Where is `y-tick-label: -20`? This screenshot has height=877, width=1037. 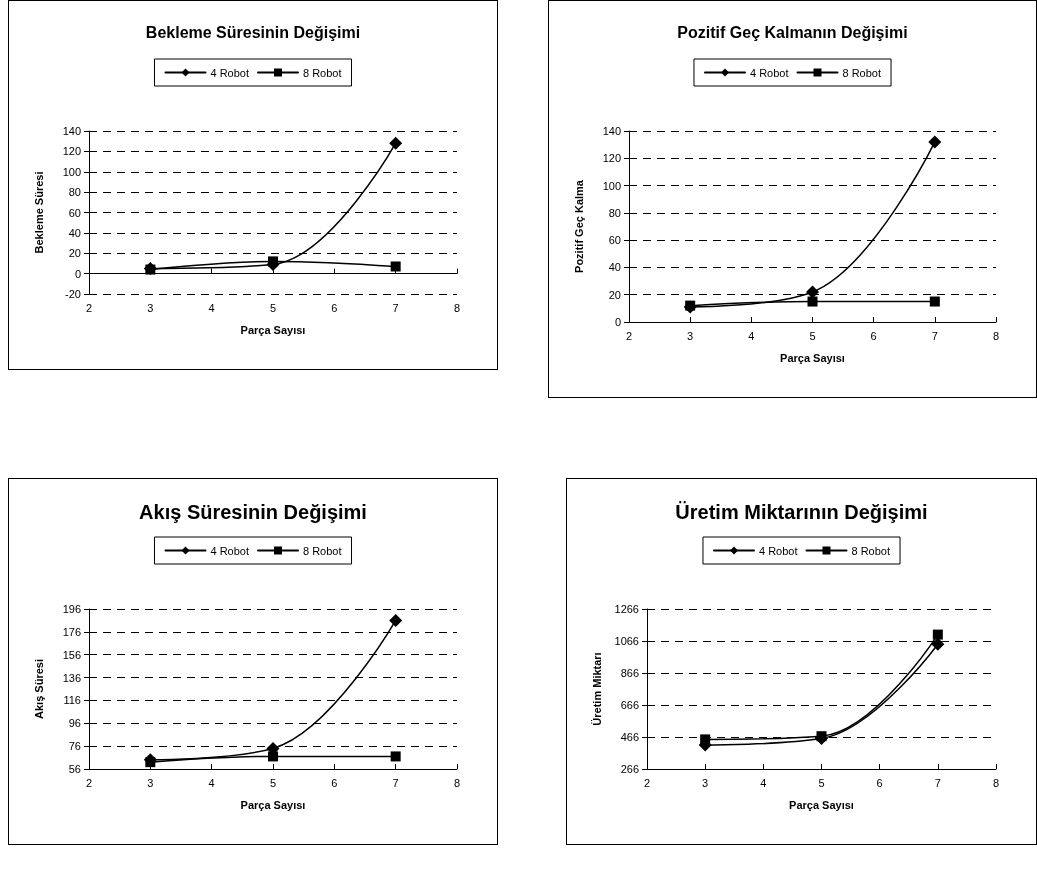
y-tick-label: -20 is located at coordinates (73, 294).